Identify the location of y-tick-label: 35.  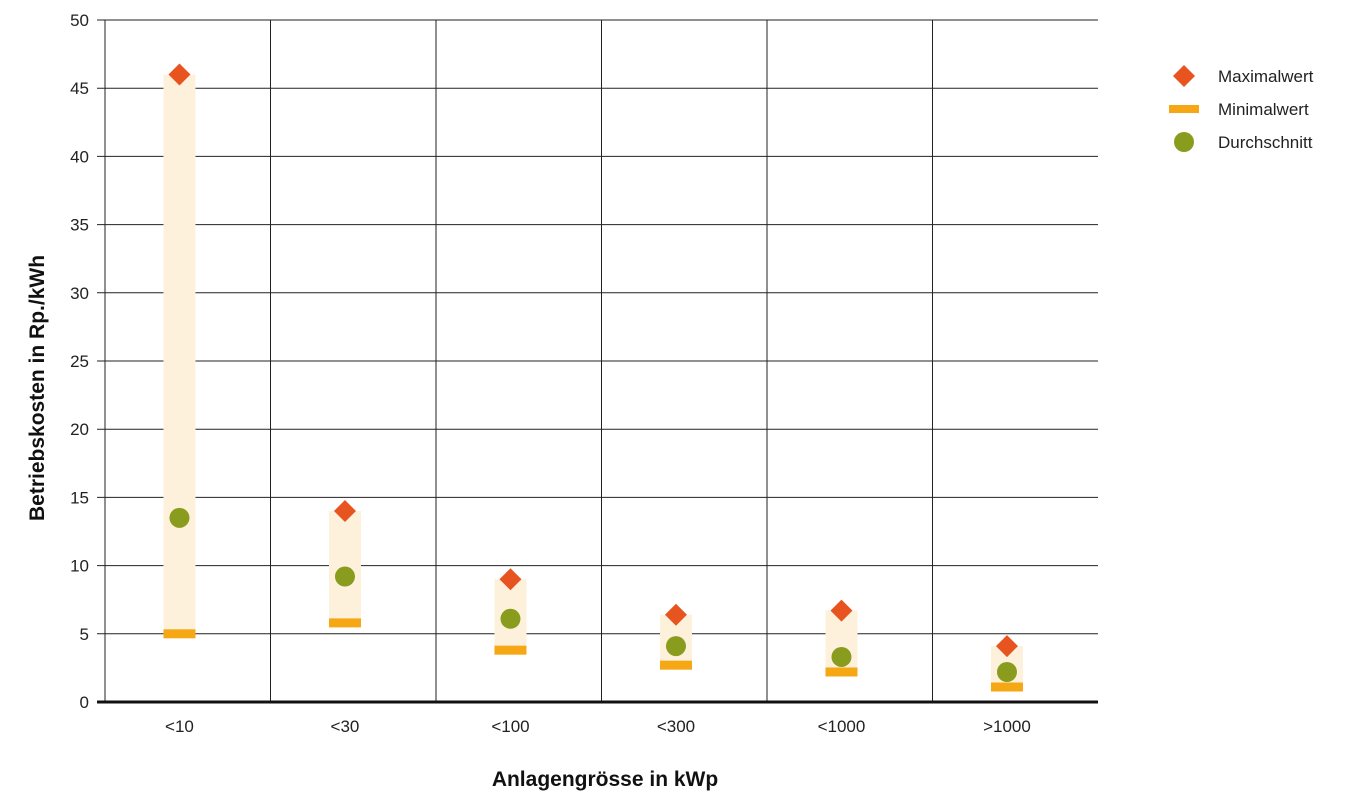
(79, 225).